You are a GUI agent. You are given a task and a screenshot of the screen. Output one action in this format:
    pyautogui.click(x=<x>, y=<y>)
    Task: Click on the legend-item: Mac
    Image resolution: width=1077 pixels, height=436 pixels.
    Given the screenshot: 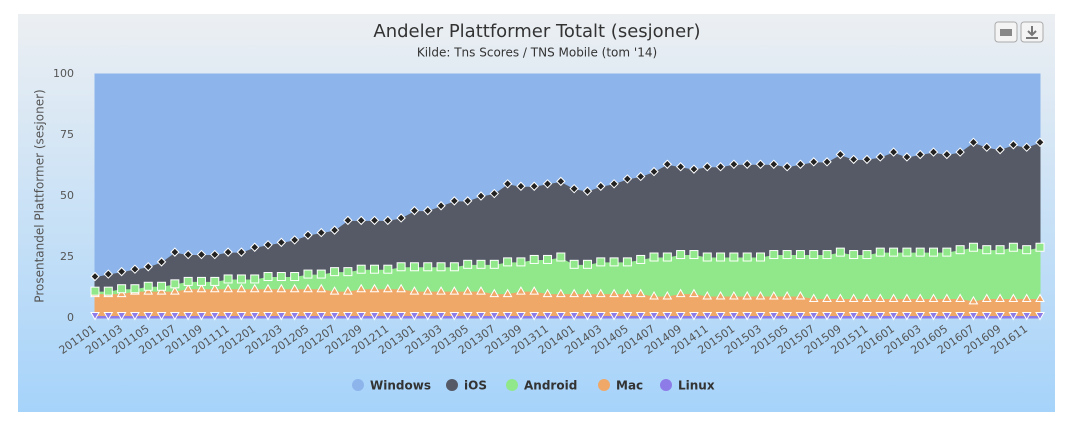 What is the action you would take?
    pyautogui.click(x=620, y=386)
    